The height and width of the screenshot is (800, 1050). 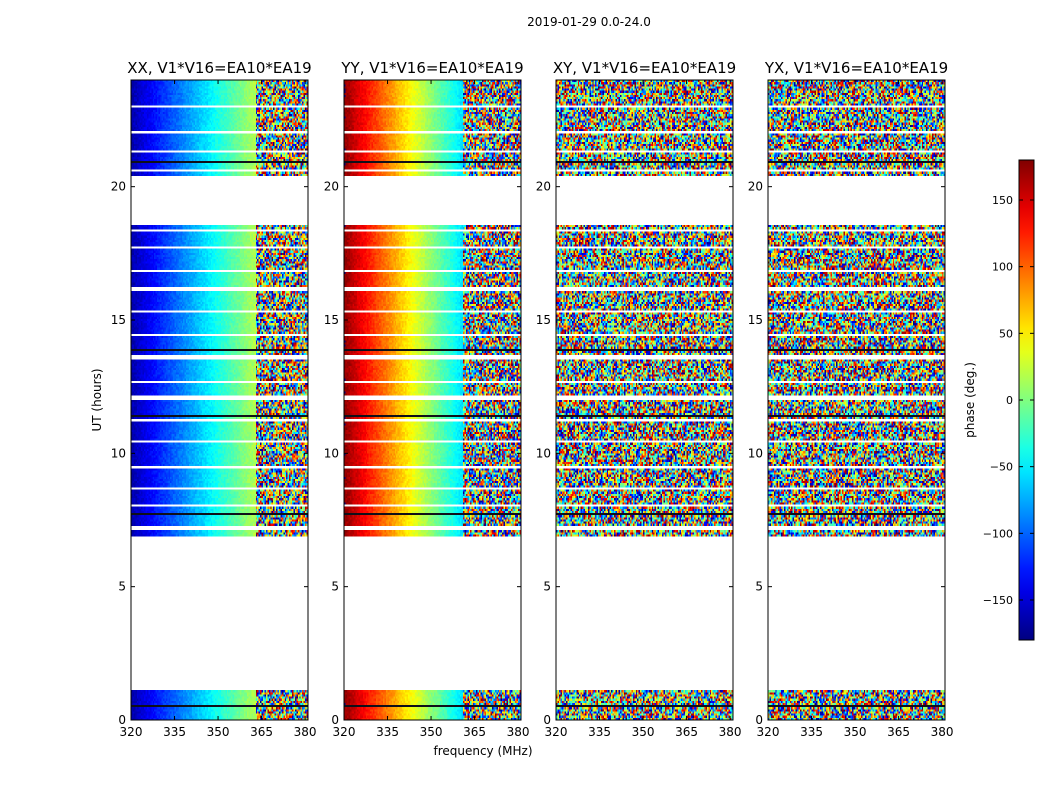 What do you see at coordinates (999, 400) in the screenshot?
I see `colorbar: −150 −100 −50 0 50 100 150 phase (deg.)` at bounding box center [999, 400].